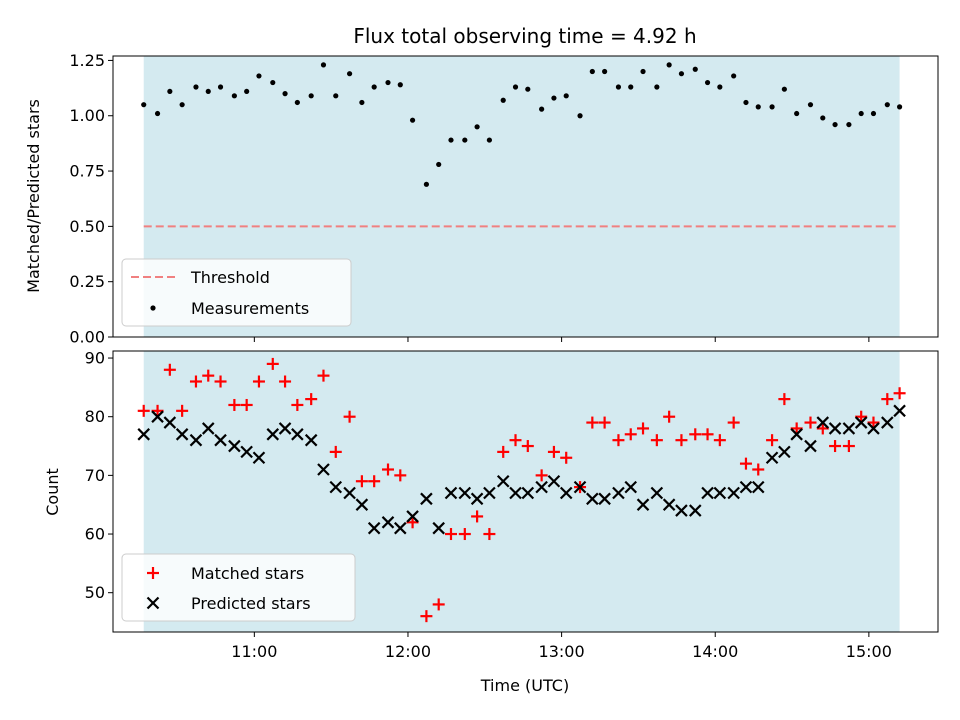 Image resolution: width=960 pixels, height=720 pixels. I want to click on y-tick-label: 50, so click(95, 592).